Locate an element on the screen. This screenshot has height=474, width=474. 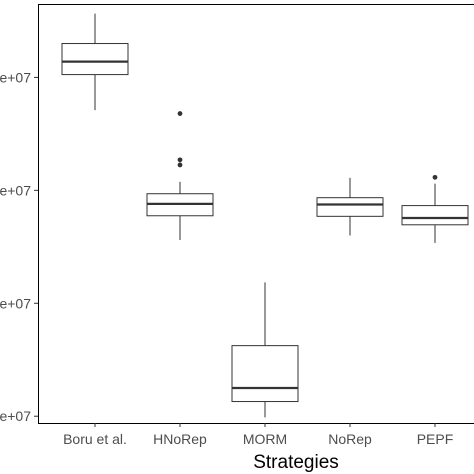
x-tick-label: HNoRep is located at coordinates (180, 439).